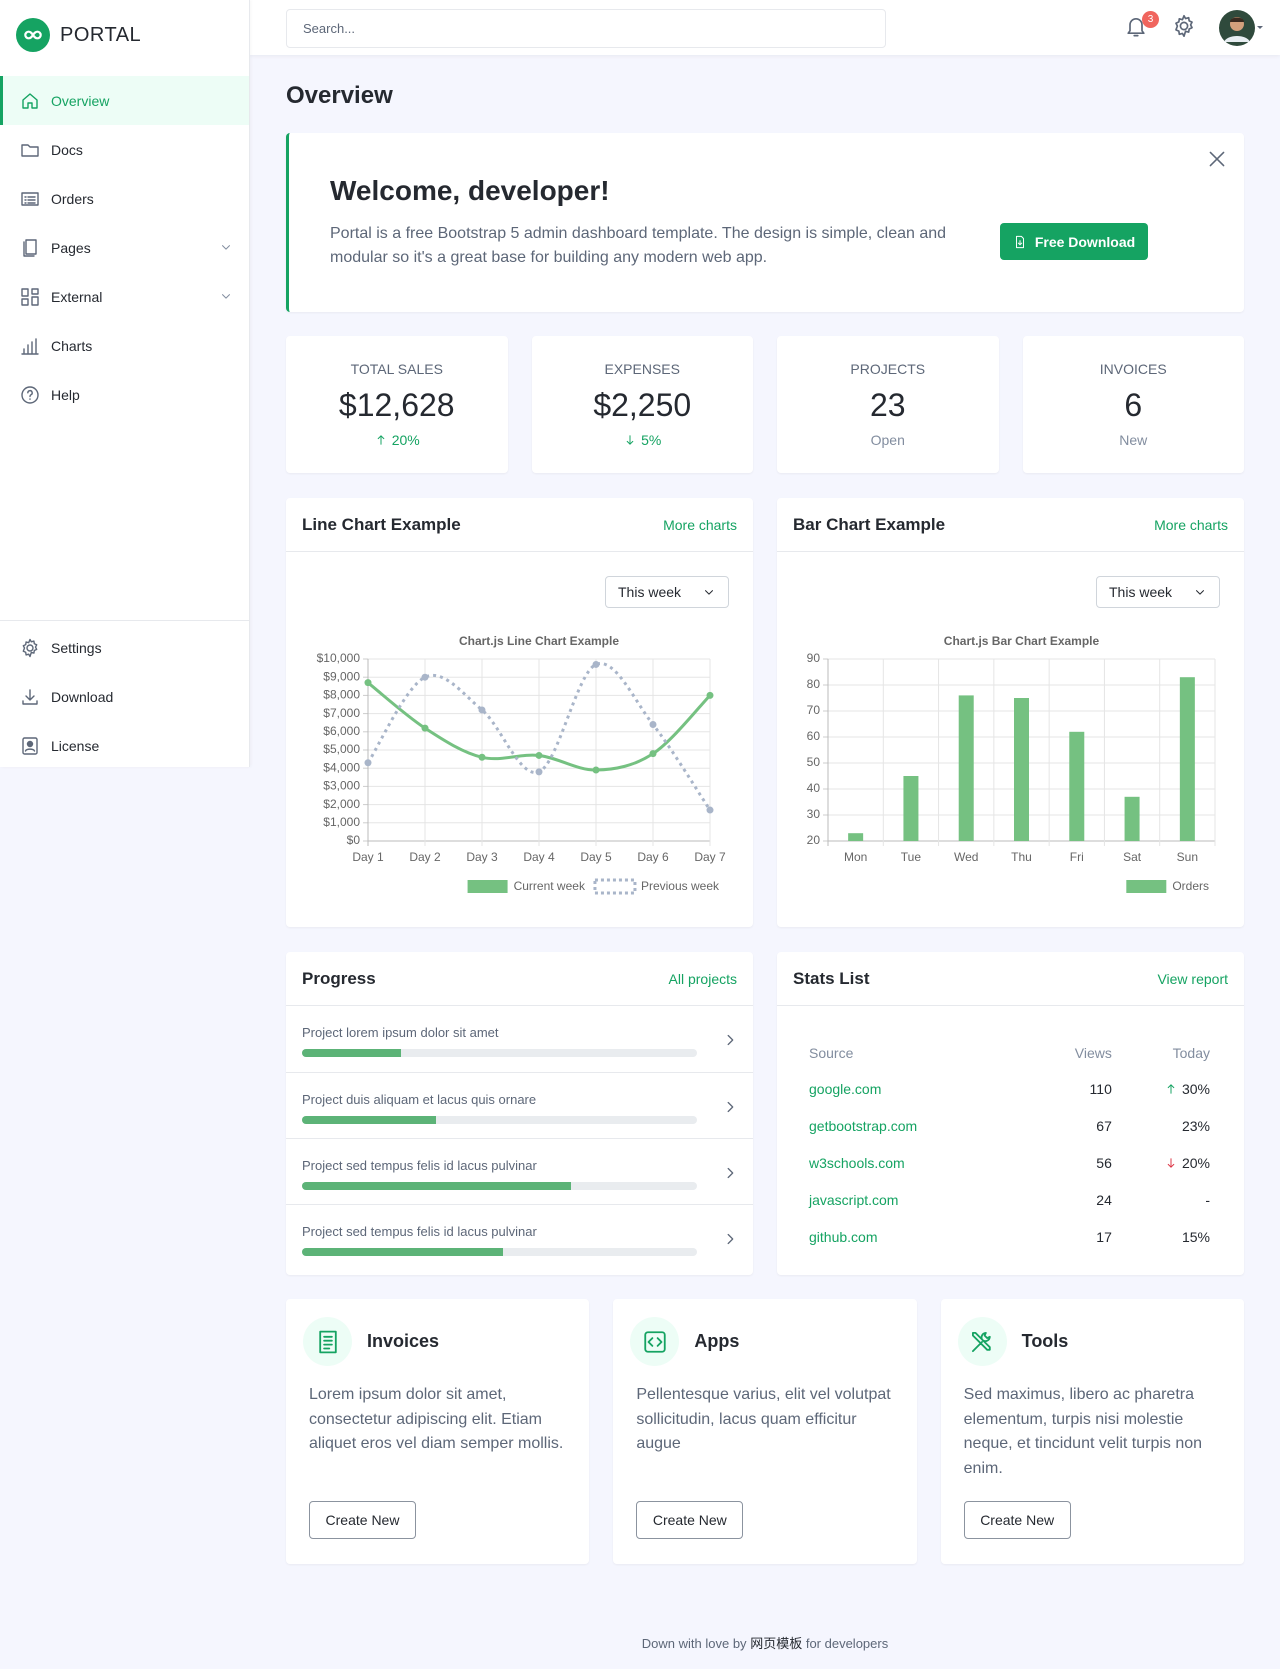 The image size is (1280, 1669). I want to click on footer-text: for developers, so click(847, 1643).